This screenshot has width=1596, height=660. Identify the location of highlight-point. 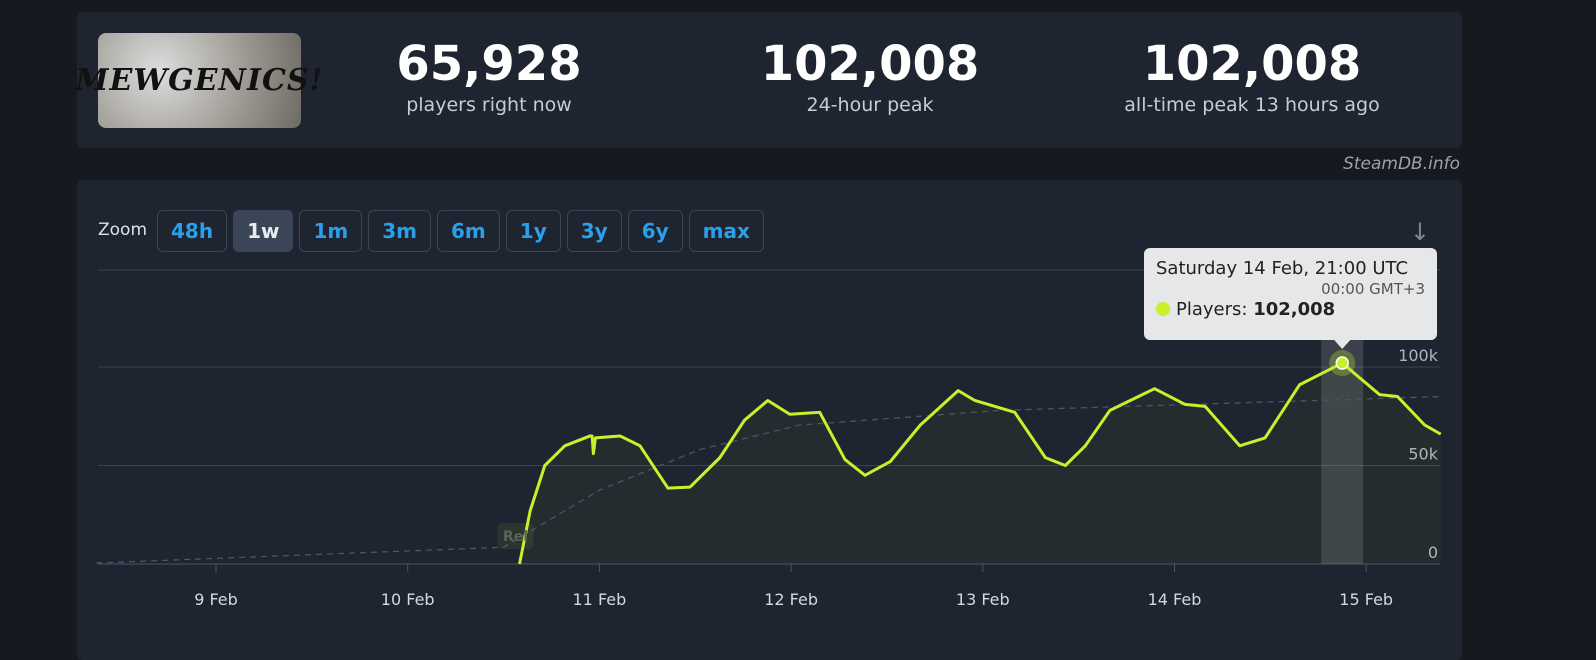
(1342, 363).